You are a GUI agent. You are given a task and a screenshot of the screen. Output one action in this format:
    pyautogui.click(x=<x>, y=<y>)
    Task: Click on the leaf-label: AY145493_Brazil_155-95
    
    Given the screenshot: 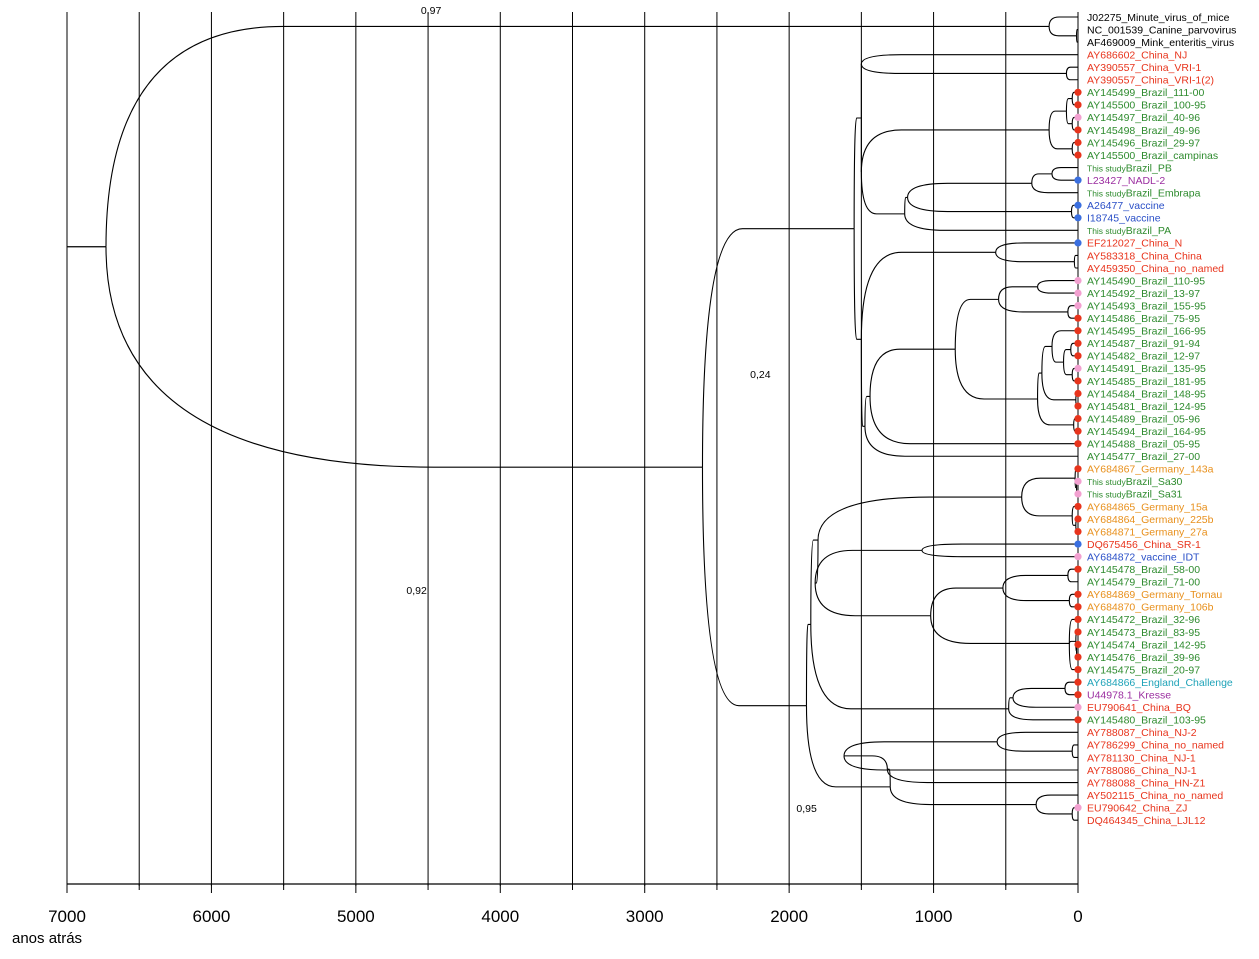 What is the action you would take?
    pyautogui.click(x=1146, y=306)
    